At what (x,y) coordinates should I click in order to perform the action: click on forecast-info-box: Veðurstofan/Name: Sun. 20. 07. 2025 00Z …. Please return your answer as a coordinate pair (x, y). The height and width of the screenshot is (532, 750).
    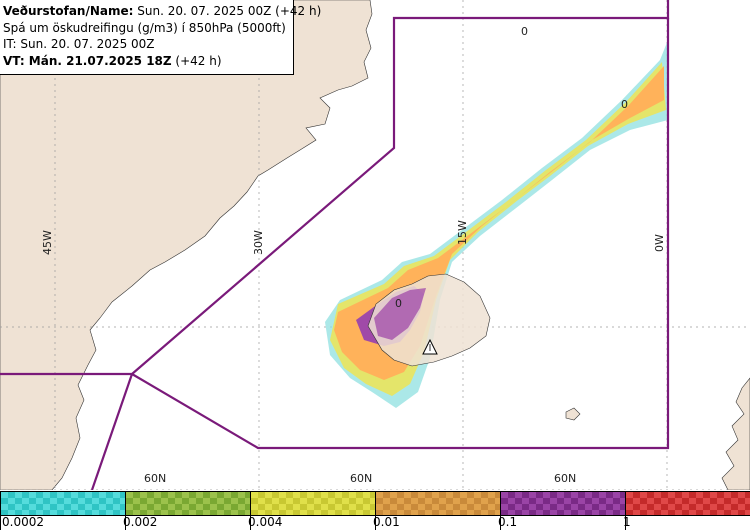
    Looking at the image, I should click on (160, 37).